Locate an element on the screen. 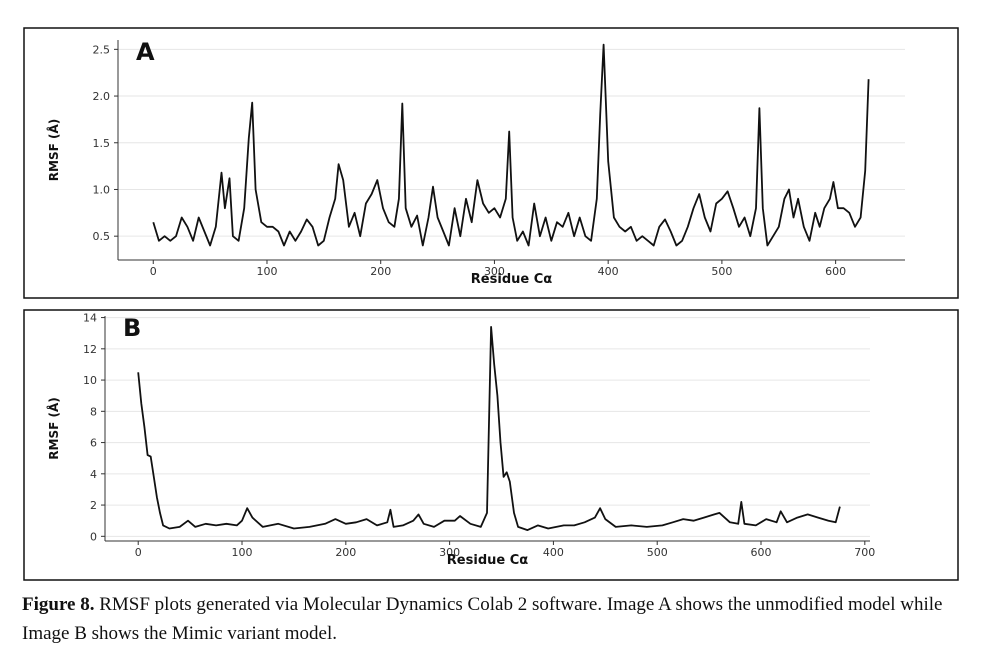 Image resolution: width=1004 pixels, height=664 pixels. y-tick-label: 2 is located at coordinates (93, 505).